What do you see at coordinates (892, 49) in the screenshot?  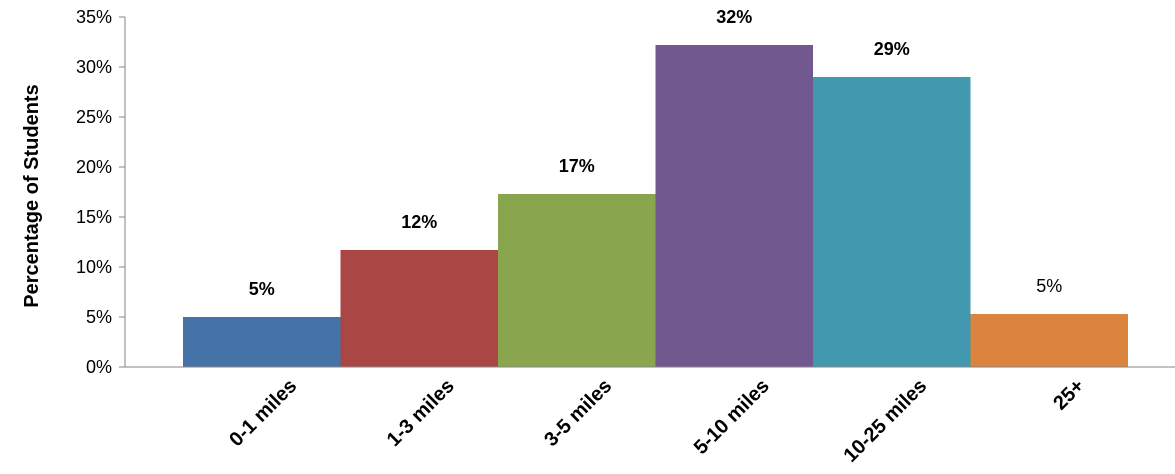 I see `data-label: 29%` at bounding box center [892, 49].